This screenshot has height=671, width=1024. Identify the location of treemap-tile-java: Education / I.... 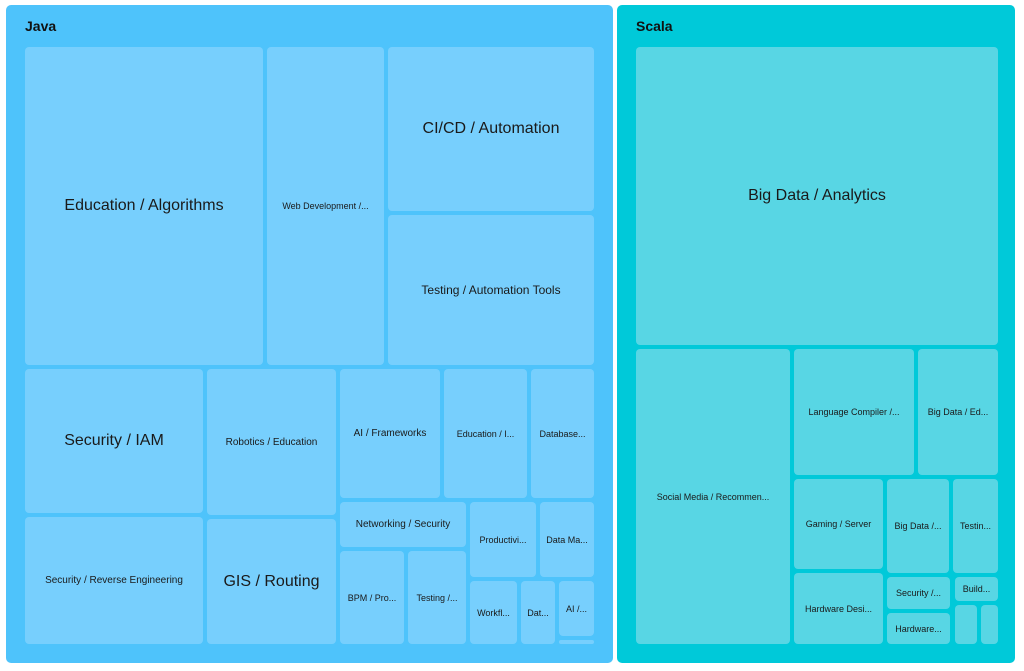
(485, 433).